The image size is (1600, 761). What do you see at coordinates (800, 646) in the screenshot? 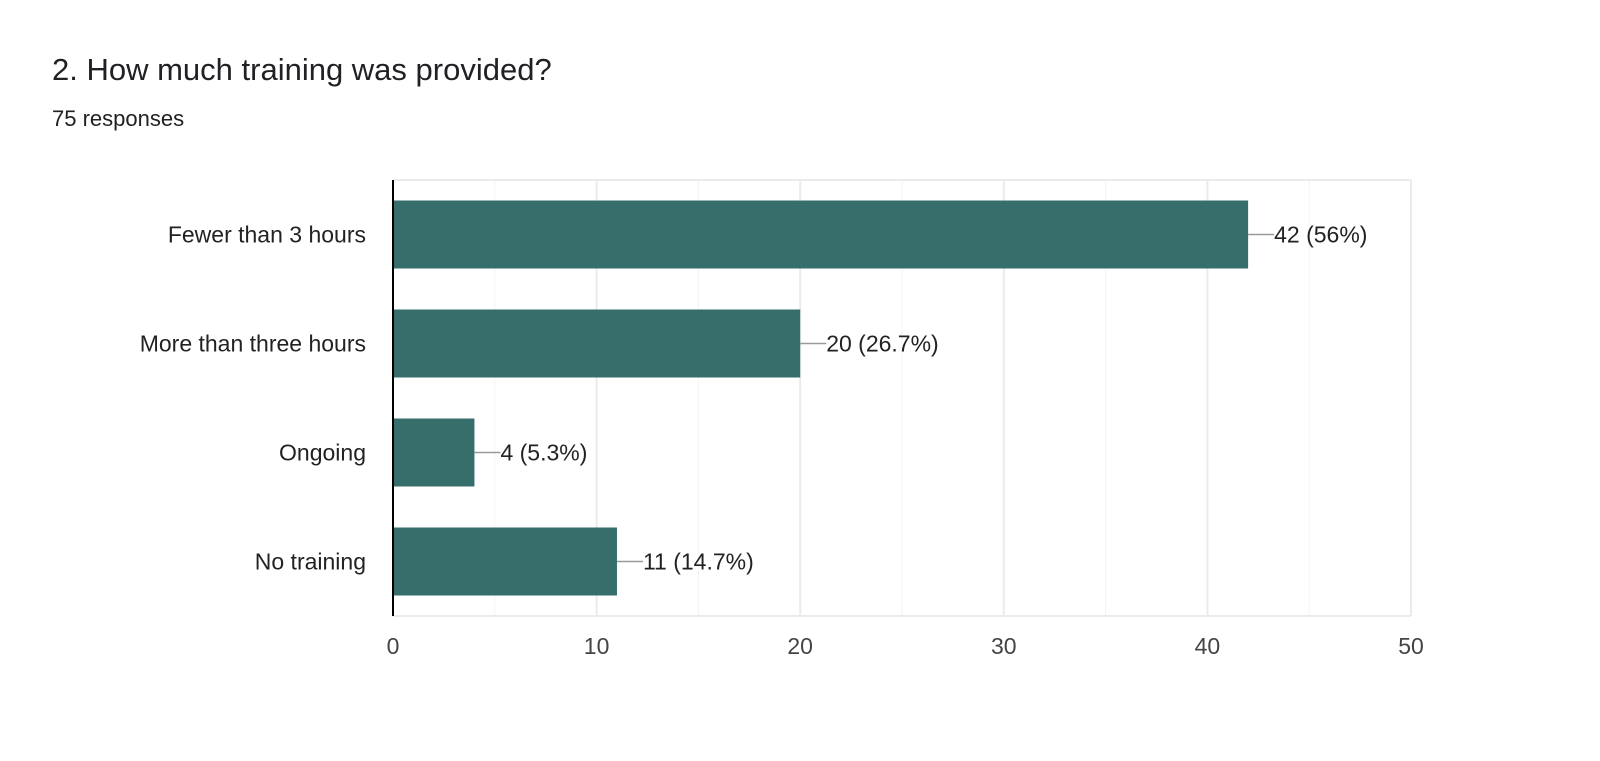
I see `x-tick-label: 20` at bounding box center [800, 646].